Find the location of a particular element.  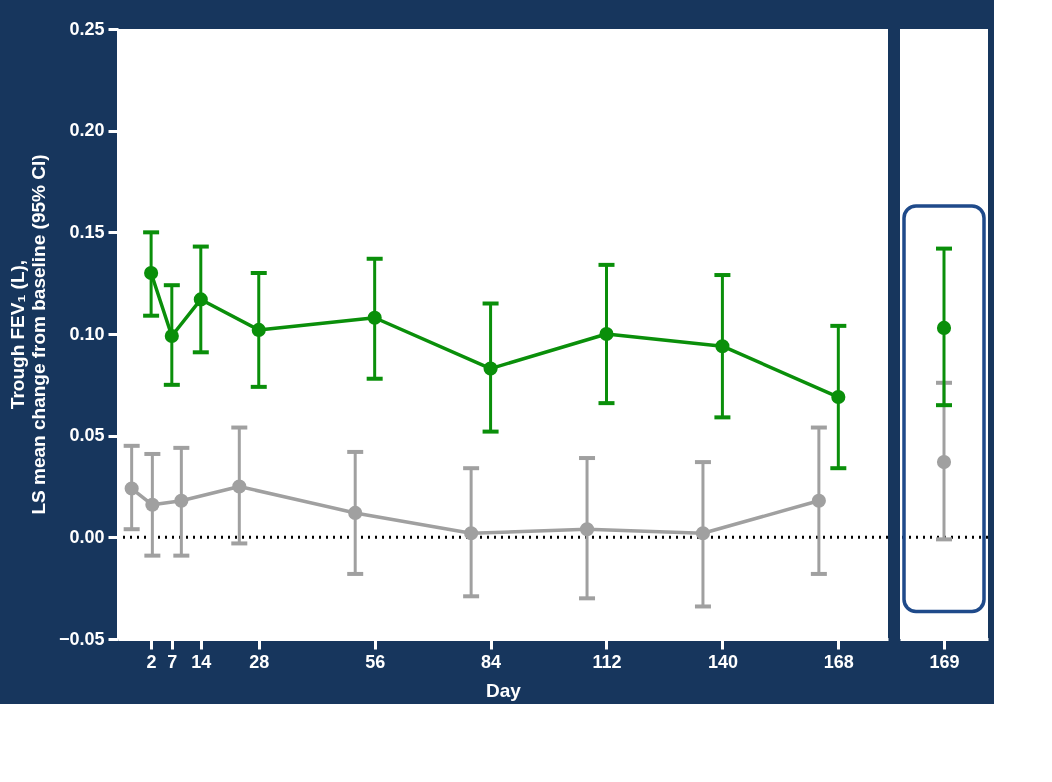

x-tick-label: 7 is located at coordinates (172, 661).